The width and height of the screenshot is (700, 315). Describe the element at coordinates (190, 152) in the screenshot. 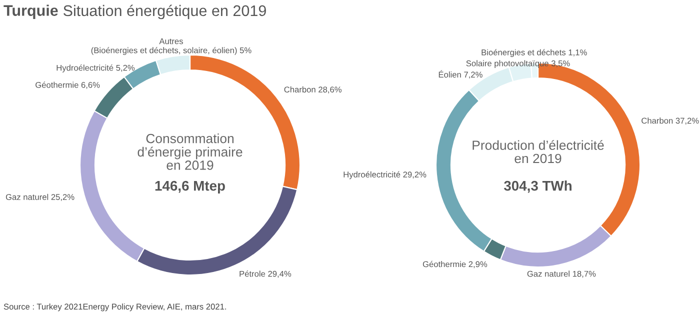

I see `text: Consommation d’énergie primaire en 2019` at that location.